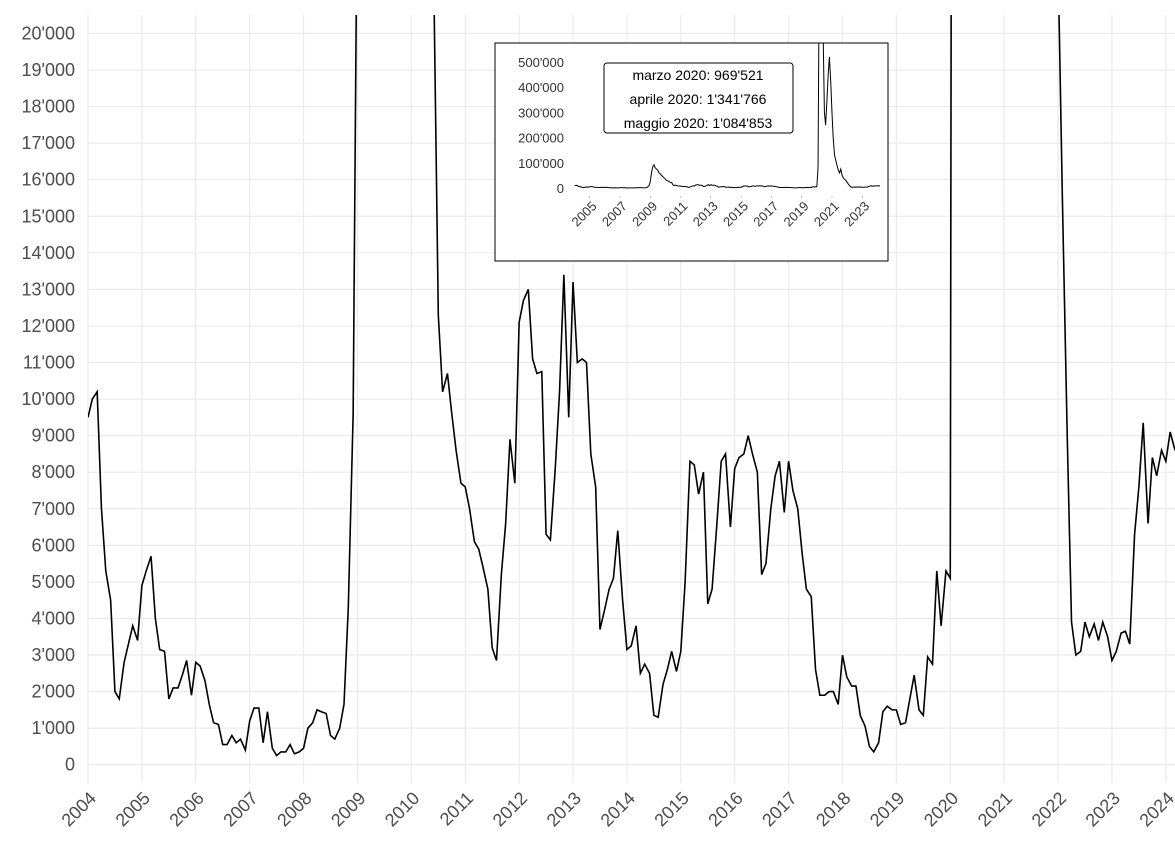 Image resolution: width=1175 pixels, height=844 pixels. What do you see at coordinates (53, 545) in the screenshot?
I see `y-tick-label: 6'000` at bounding box center [53, 545].